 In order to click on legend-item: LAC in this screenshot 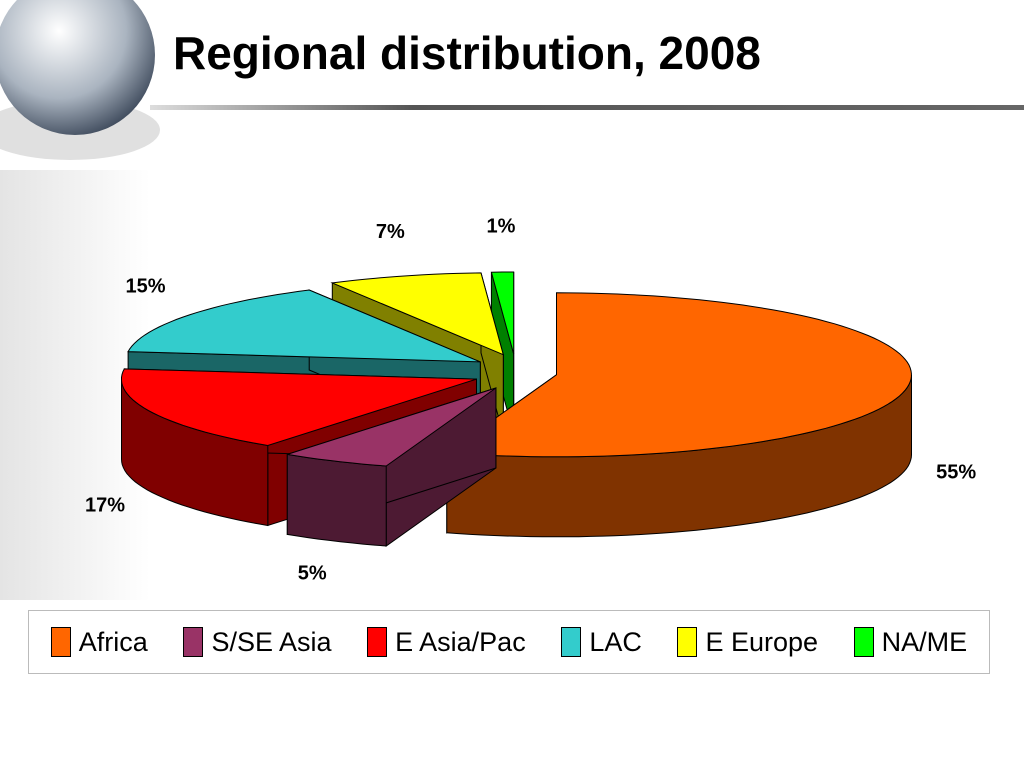, I will do `click(601, 642)`.